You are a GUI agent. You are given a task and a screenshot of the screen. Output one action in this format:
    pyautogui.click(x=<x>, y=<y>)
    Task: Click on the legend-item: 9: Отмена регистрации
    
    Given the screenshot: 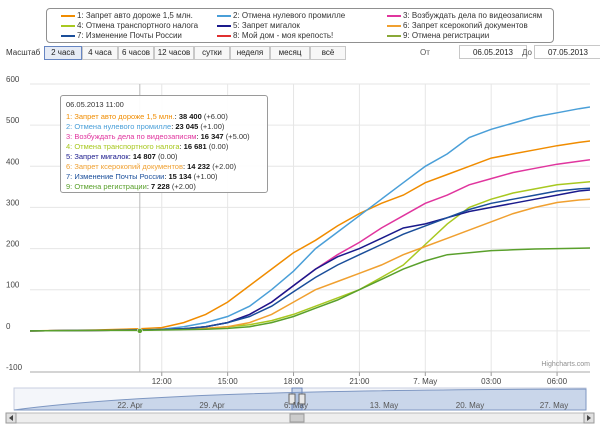 What is the action you would take?
    pyautogui.click(x=438, y=36)
    